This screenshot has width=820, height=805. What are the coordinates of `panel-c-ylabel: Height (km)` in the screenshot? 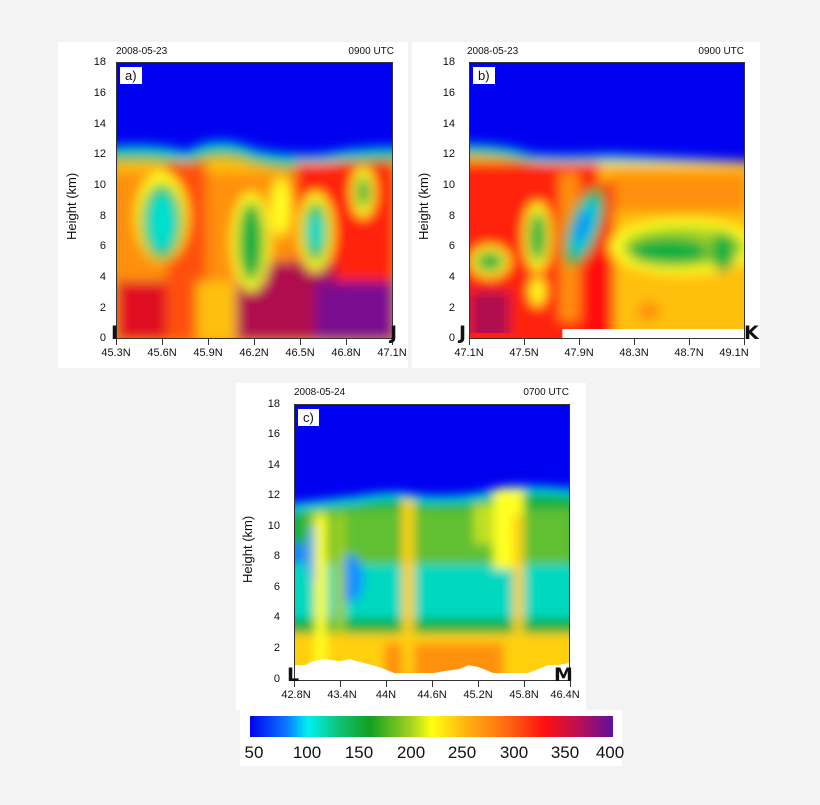 It's located at (247, 549).